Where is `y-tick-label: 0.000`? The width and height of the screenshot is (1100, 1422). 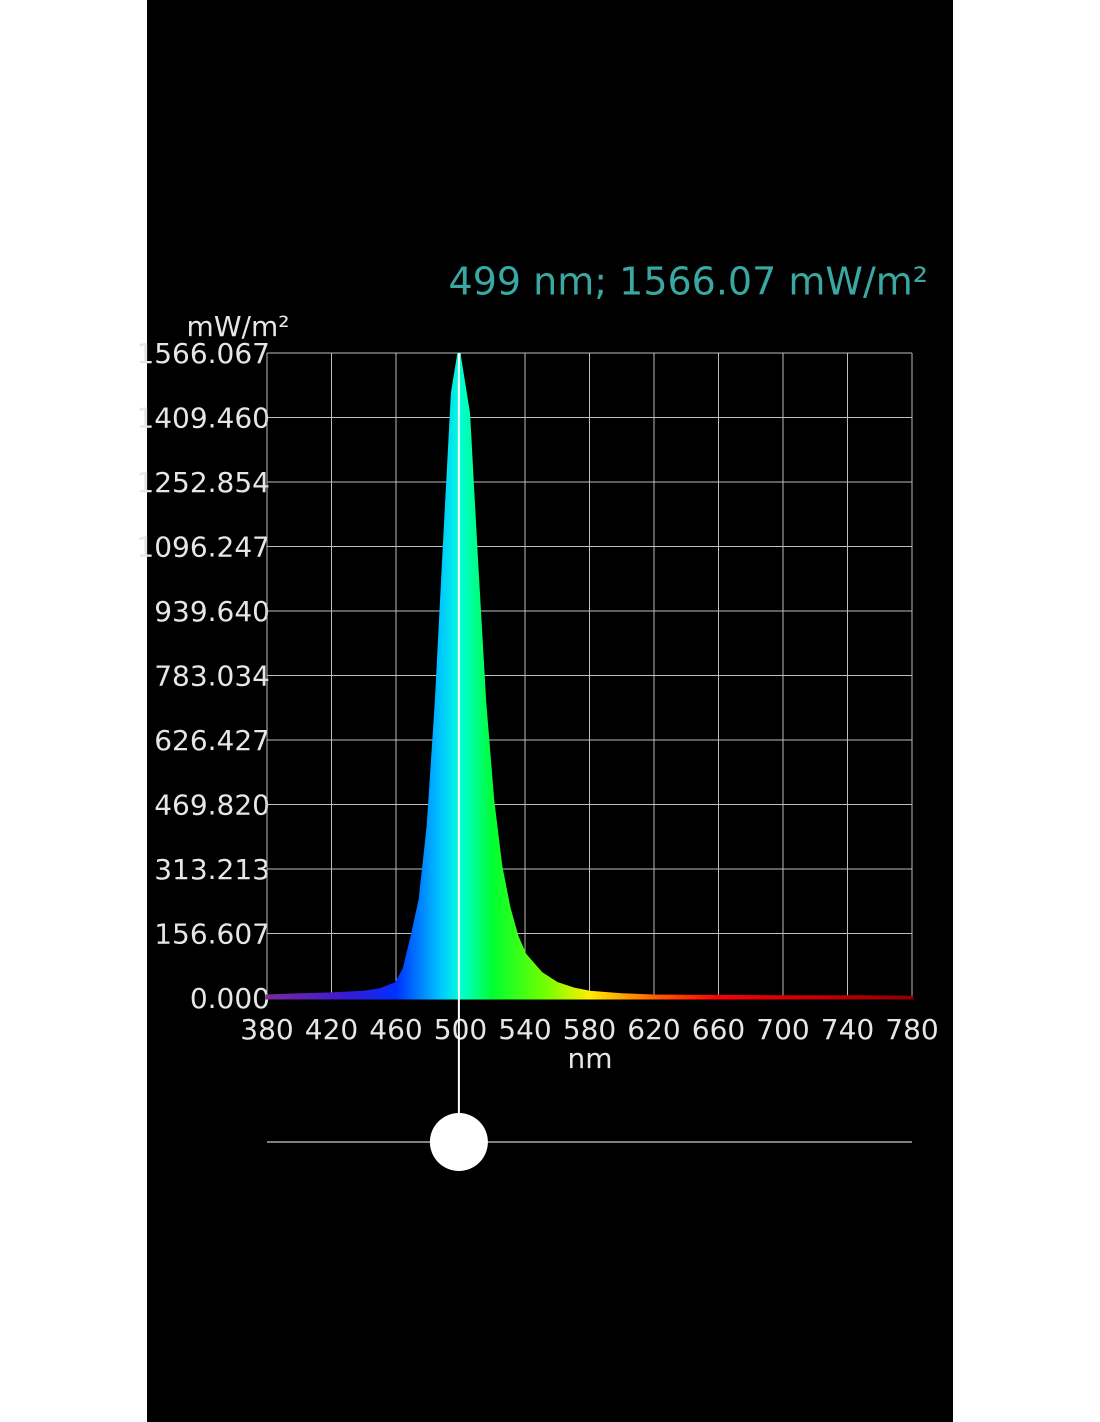 y-tick-label: 0.000 is located at coordinates (230, 998).